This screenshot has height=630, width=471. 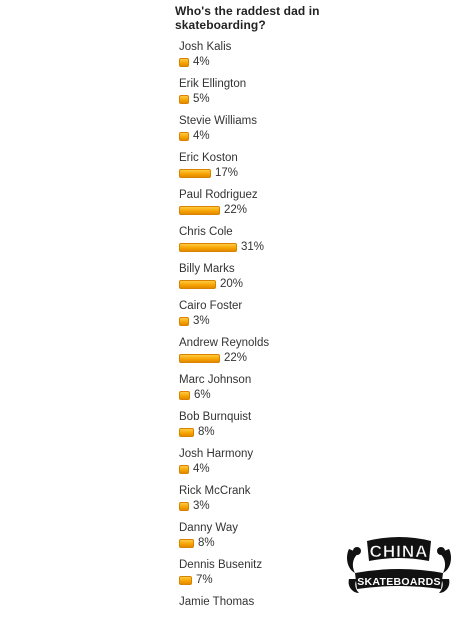 What do you see at coordinates (268, 56) in the screenshot?
I see `poll-option: Josh Kalis 4%` at bounding box center [268, 56].